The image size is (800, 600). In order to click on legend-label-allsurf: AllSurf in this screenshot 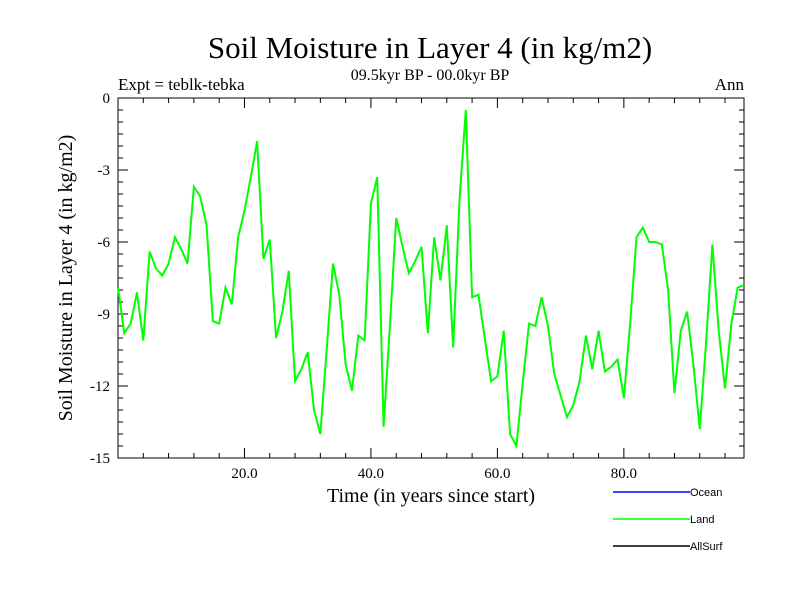, I will do `click(706, 547)`.